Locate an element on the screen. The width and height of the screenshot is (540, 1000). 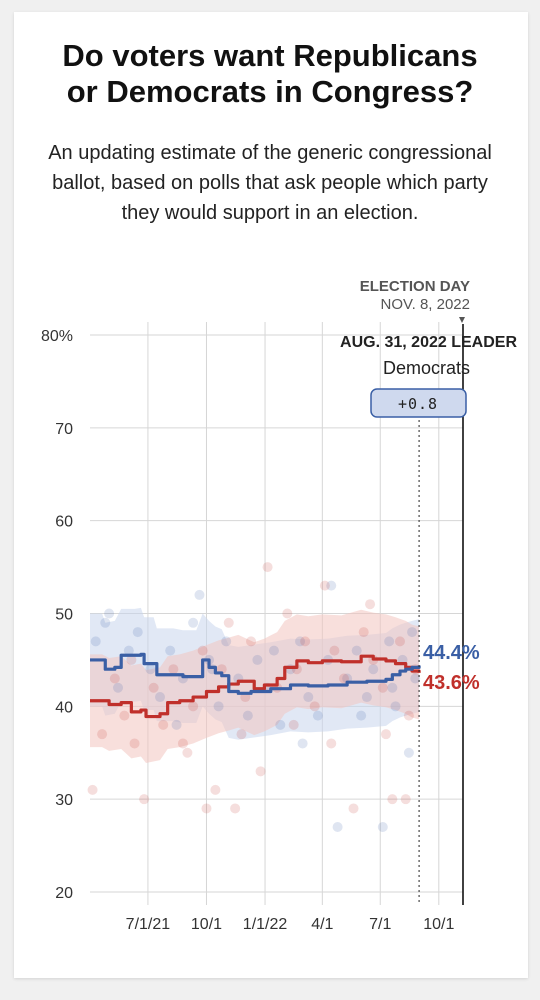
rep-end-label: 43.6% is located at coordinates (451, 683).